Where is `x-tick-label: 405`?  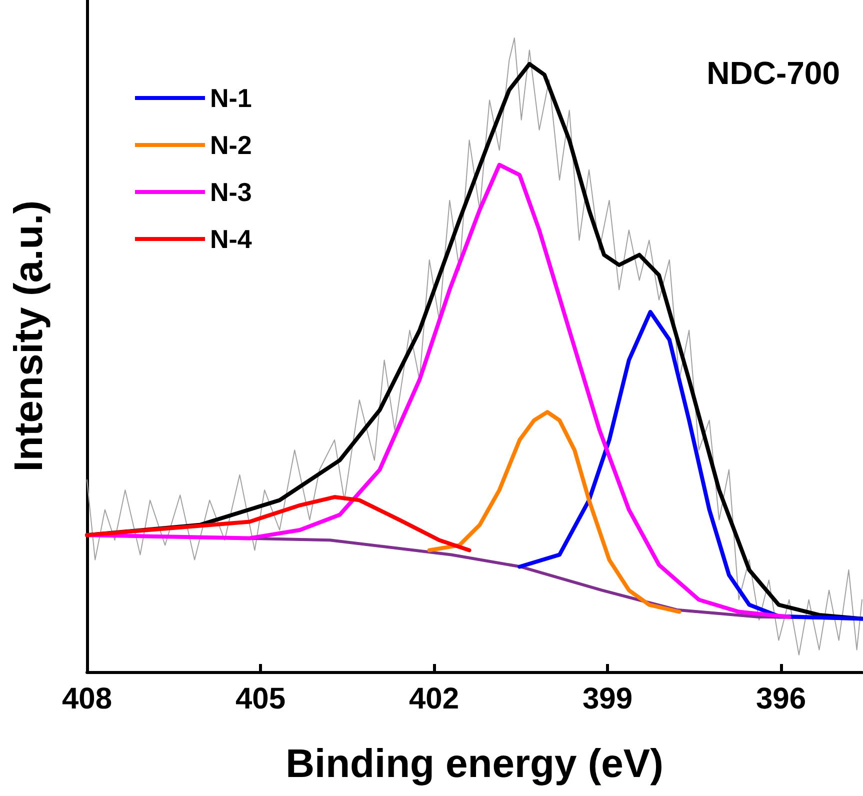 x-tick-label: 405 is located at coordinates (260, 699).